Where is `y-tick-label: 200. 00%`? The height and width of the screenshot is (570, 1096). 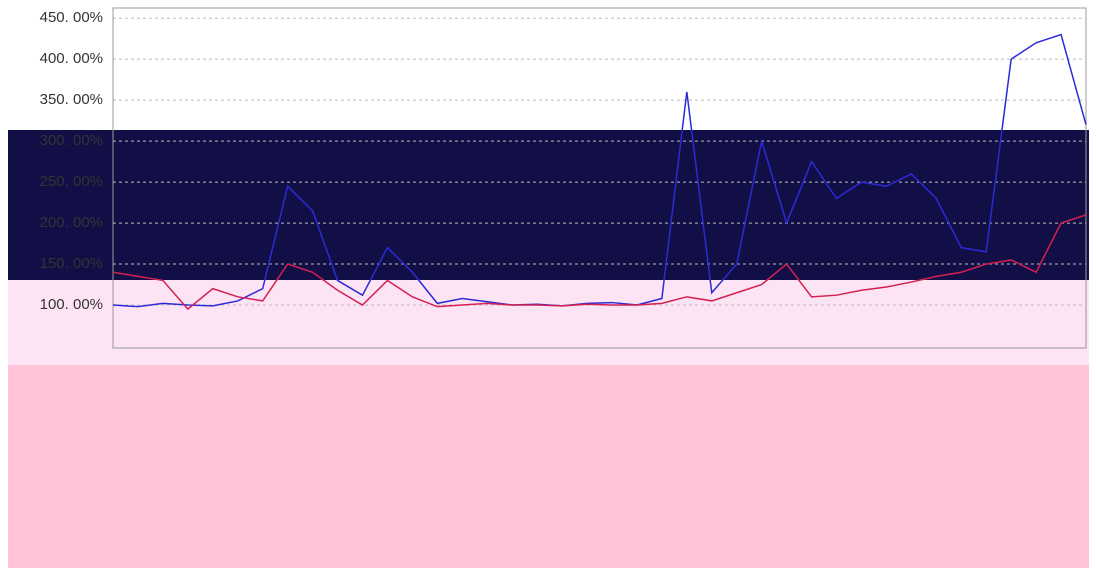
y-tick-label: 200. 00% is located at coordinates (71, 222).